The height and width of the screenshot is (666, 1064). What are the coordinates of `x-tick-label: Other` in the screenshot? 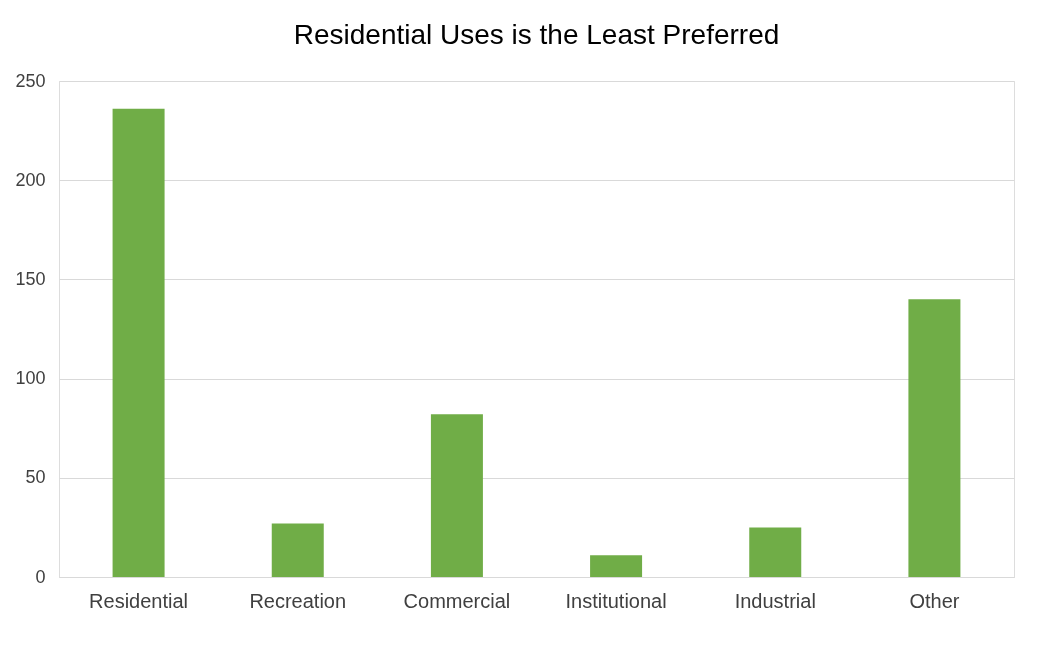 It's located at (934, 600).